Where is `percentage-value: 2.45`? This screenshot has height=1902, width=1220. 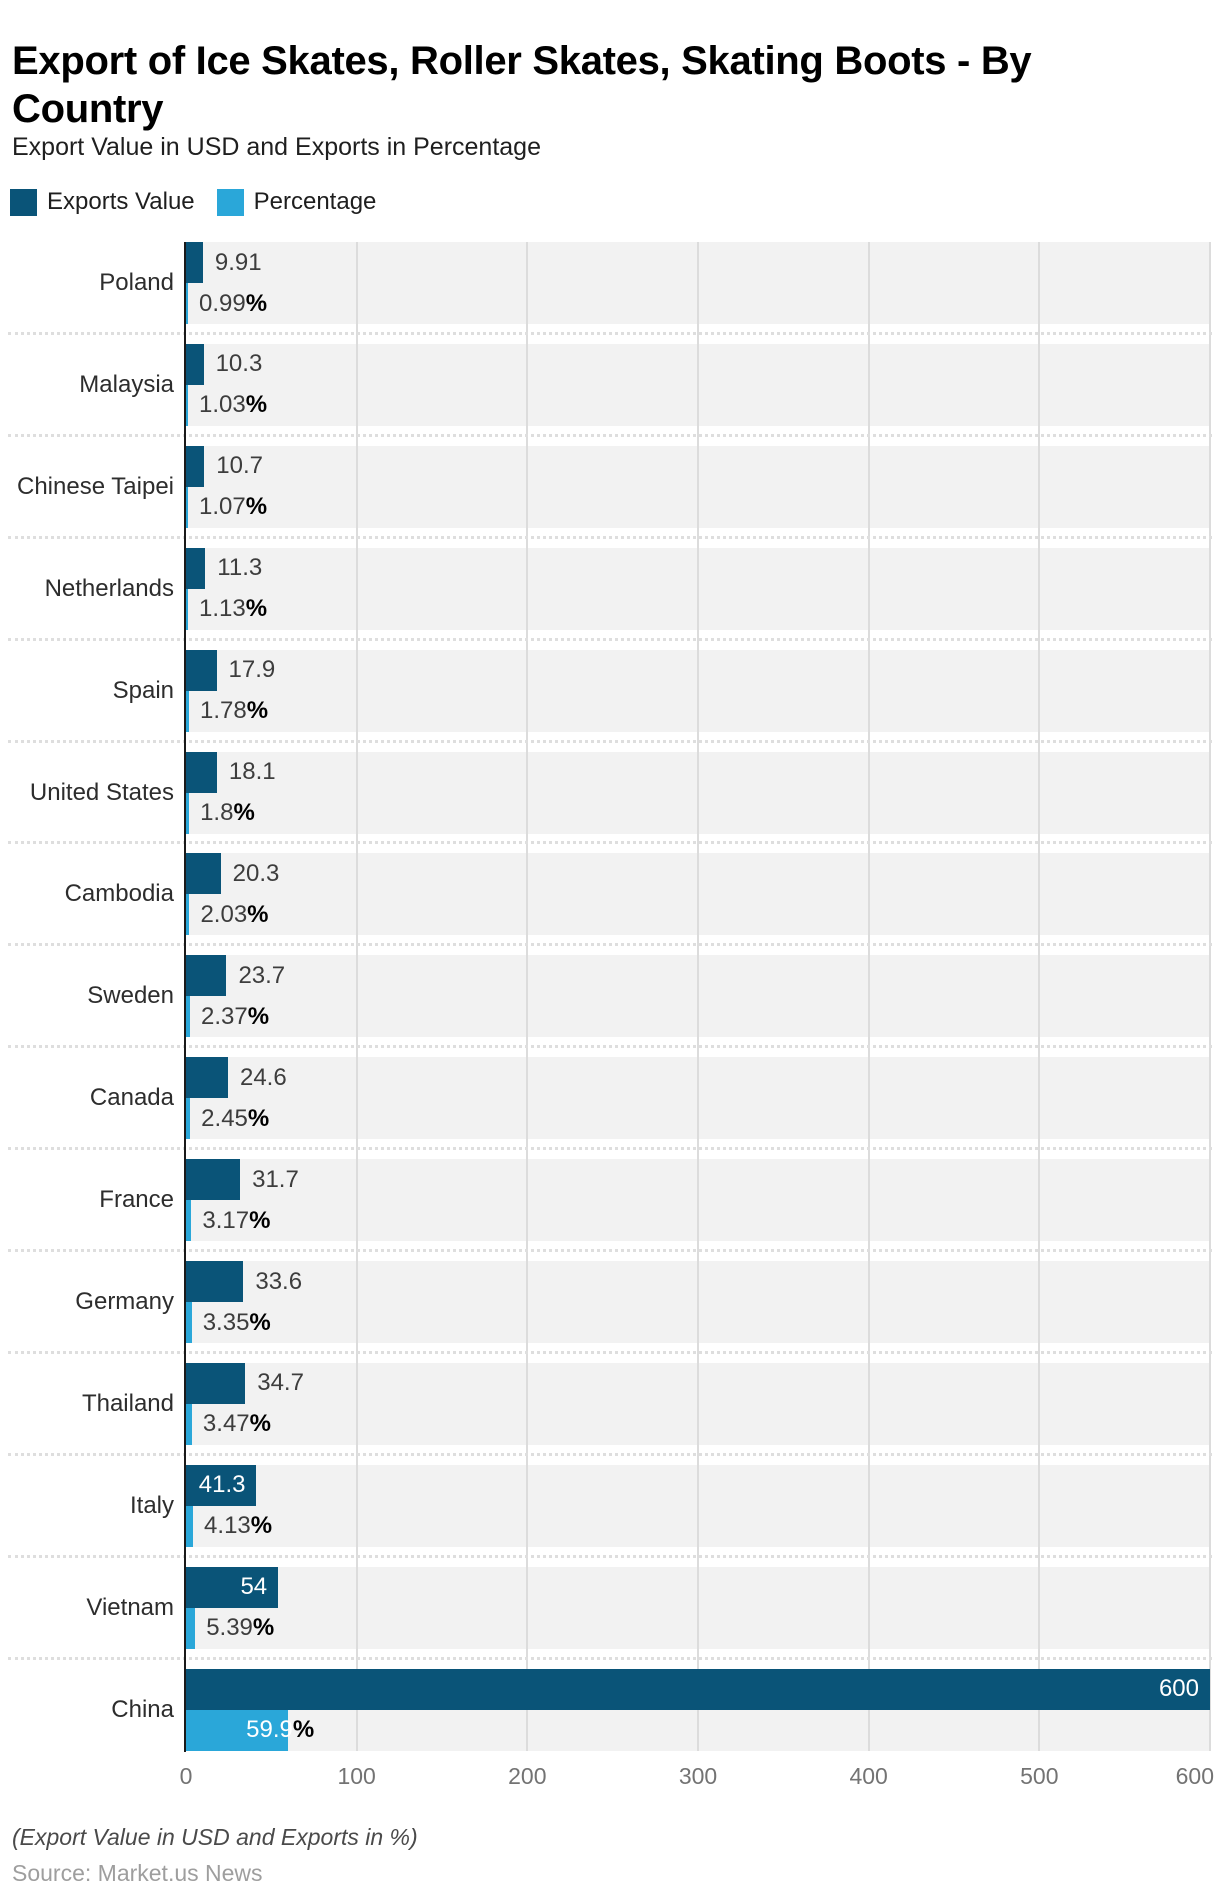
percentage-value: 2.45 is located at coordinates (224, 1118).